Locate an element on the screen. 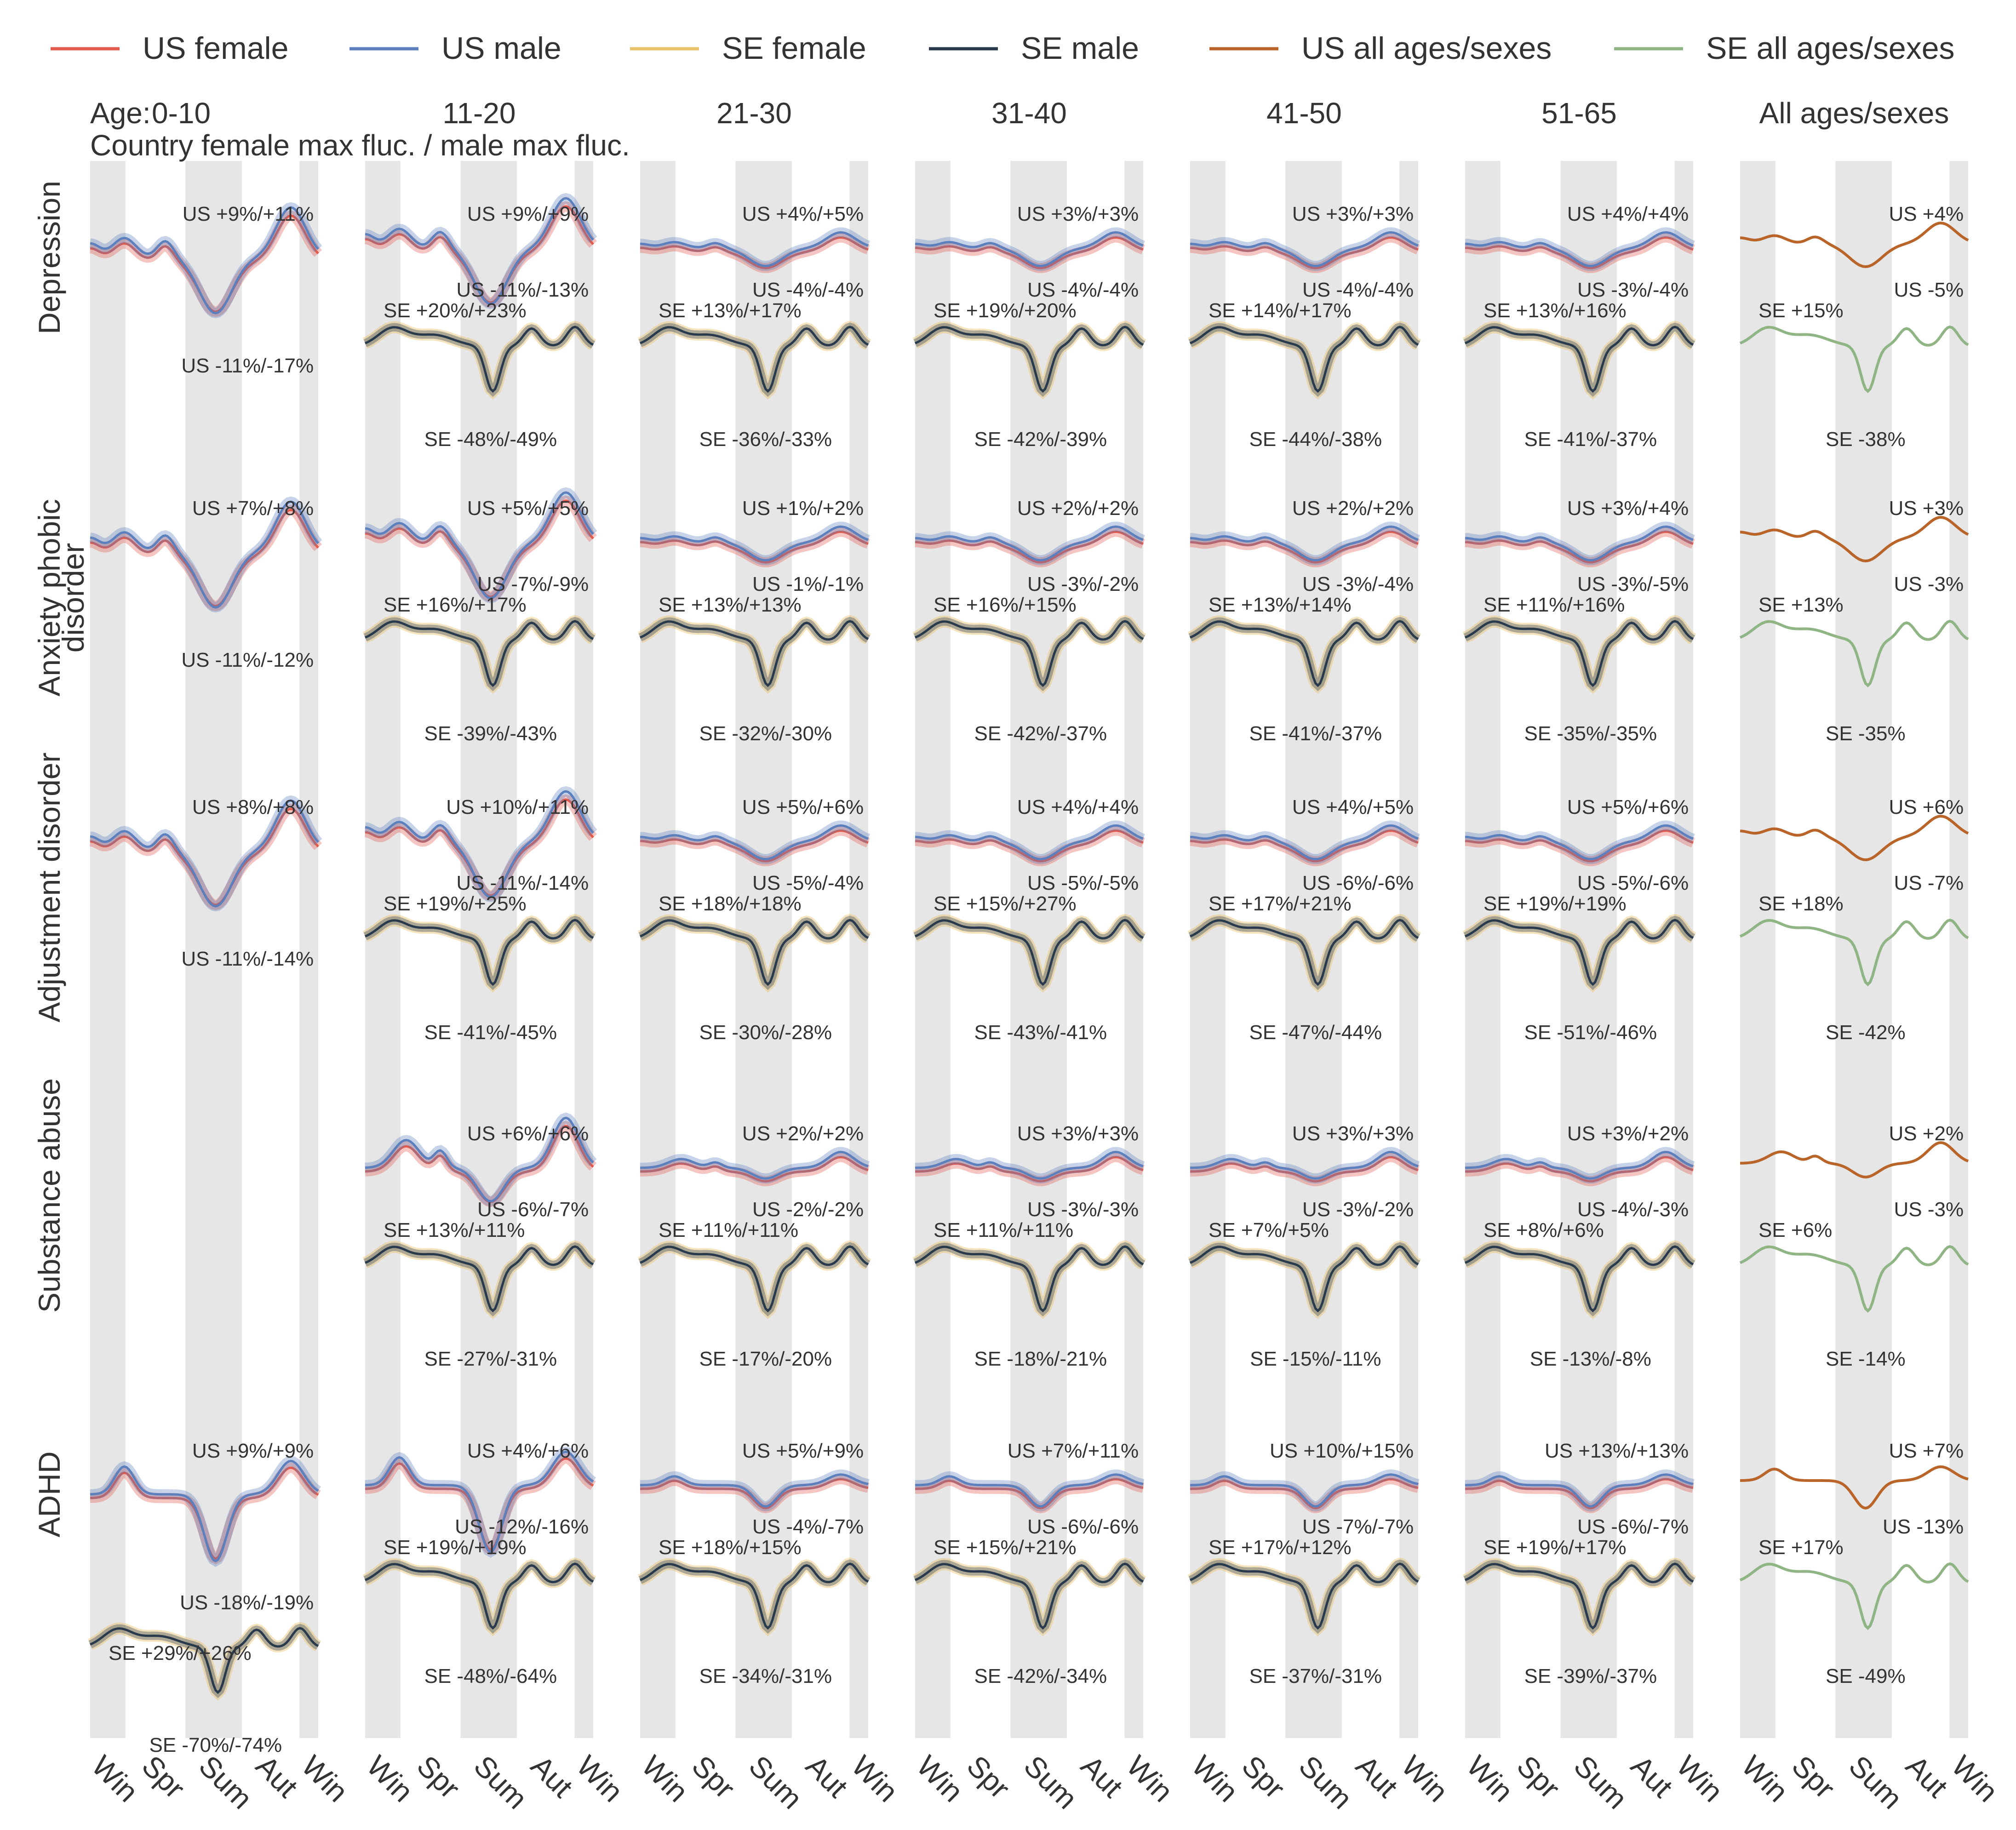 Image resolution: width=2016 pixels, height=1830 pixels. annotation-us-min: US -4%/-7% is located at coordinates (808, 1527).